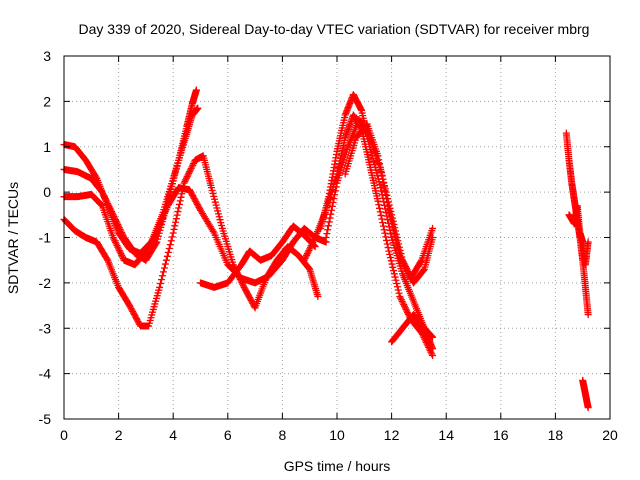  What do you see at coordinates (283, 435) in the screenshot?
I see `x-tick-label: 8` at bounding box center [283, 435].